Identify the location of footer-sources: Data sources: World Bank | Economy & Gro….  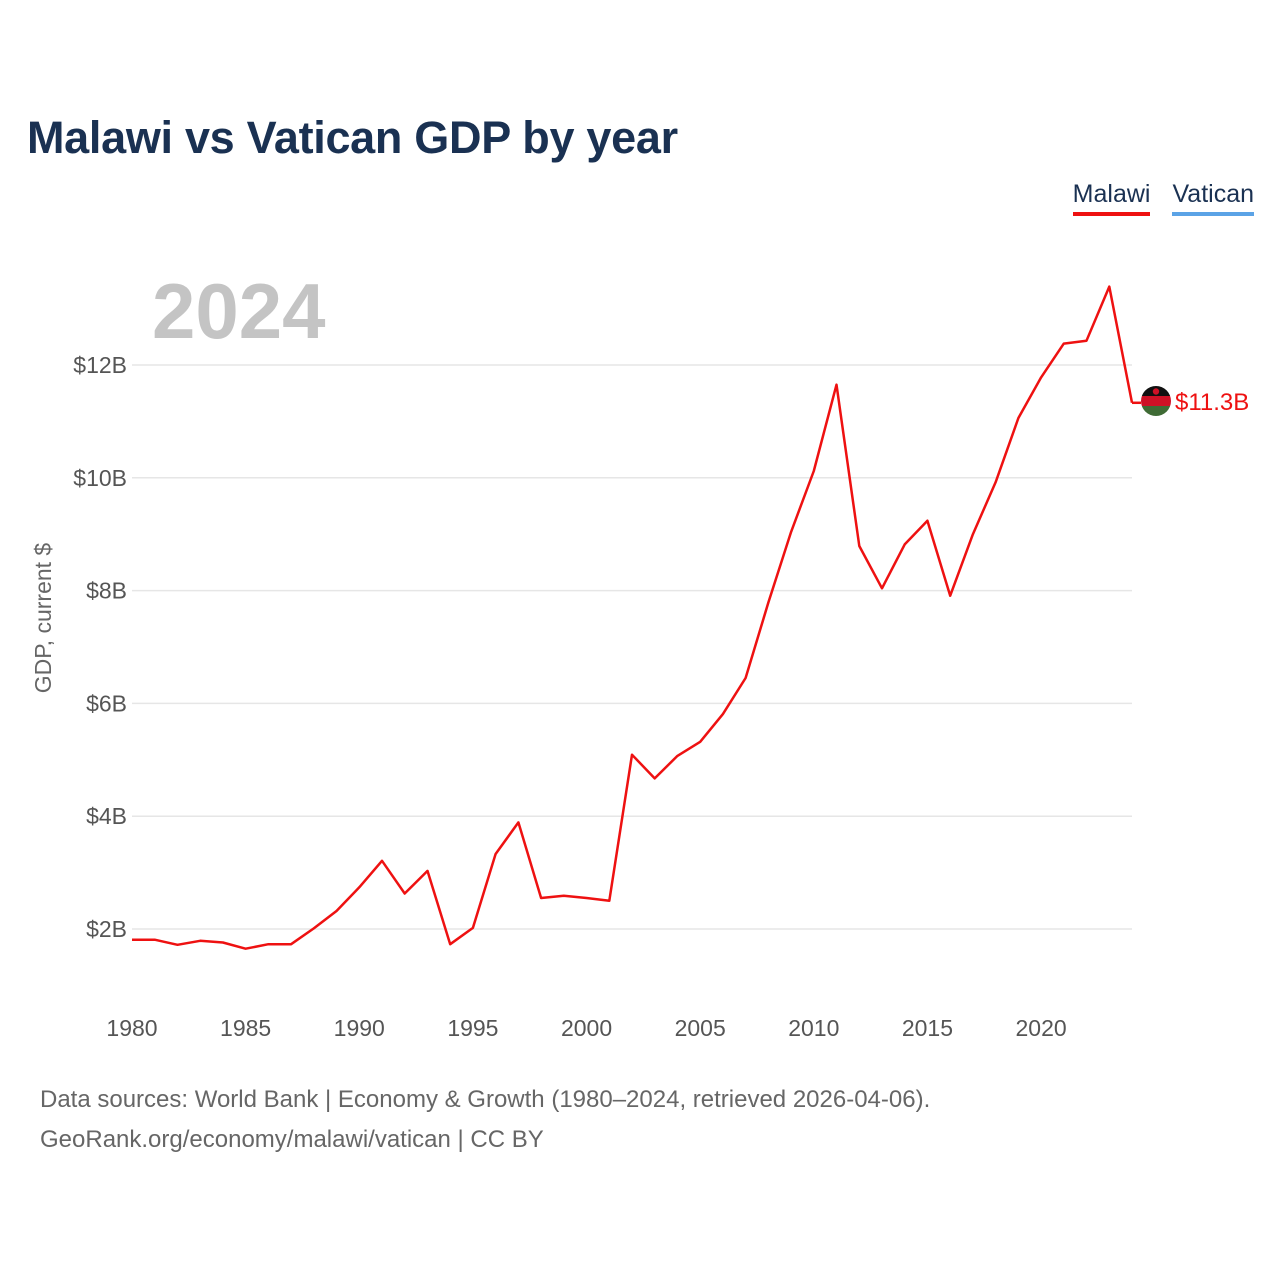
(485, 1099).